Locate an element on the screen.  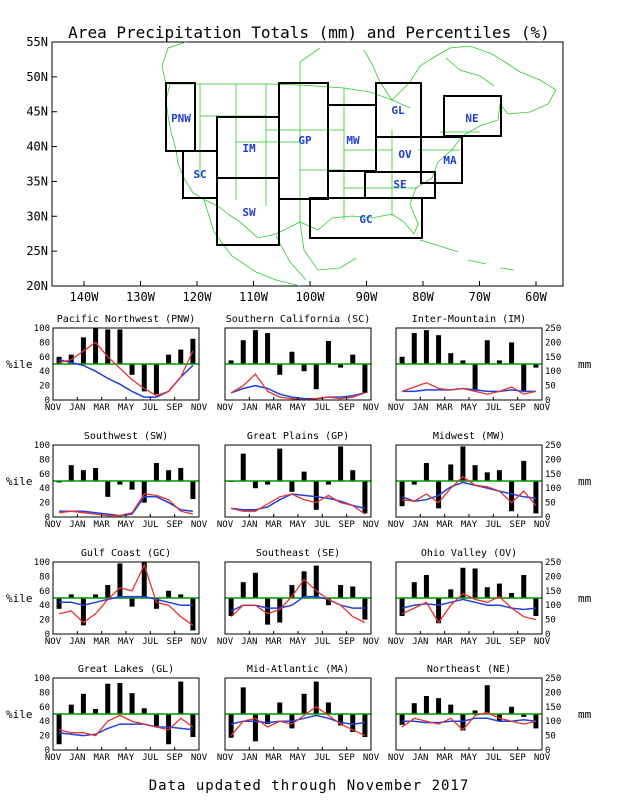
map-lat-label: 25N is located at coordinates (37, 251).